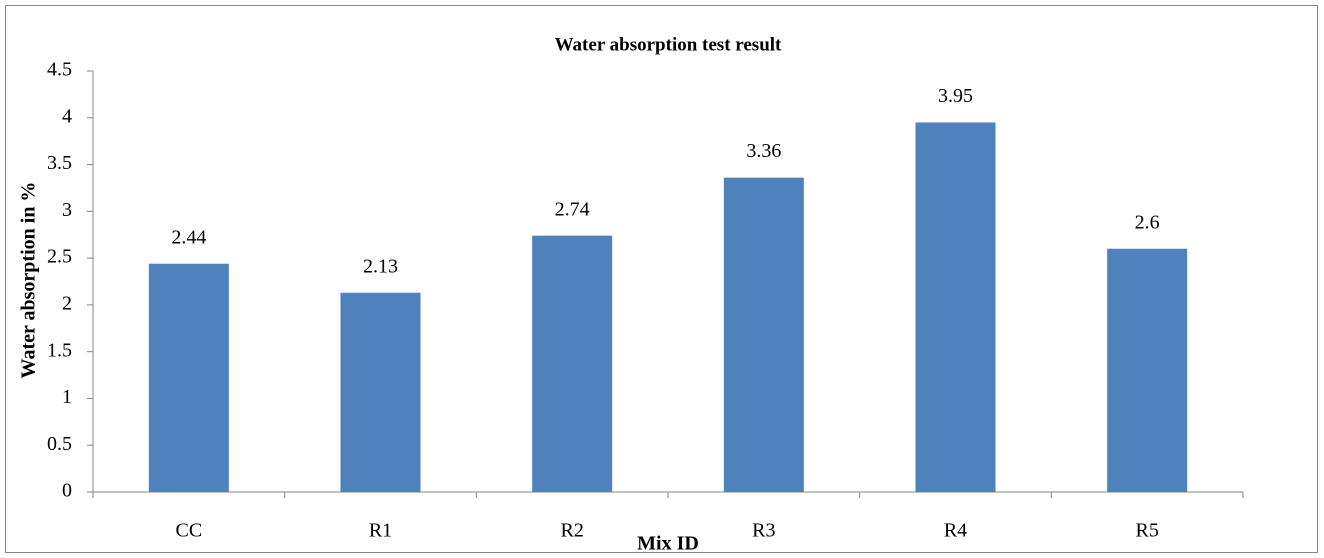 The image size is (1324, 558). Describe the element at coordinates (668, 544) in the screenshot. I see `x-axis-label: Mix ID` at that location.